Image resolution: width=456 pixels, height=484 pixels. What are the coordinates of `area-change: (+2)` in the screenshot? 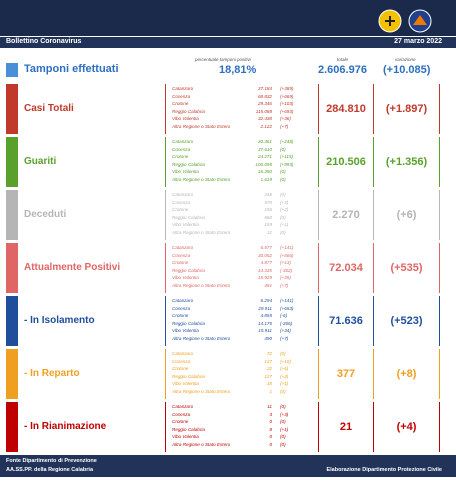 It's located at (284, 376).